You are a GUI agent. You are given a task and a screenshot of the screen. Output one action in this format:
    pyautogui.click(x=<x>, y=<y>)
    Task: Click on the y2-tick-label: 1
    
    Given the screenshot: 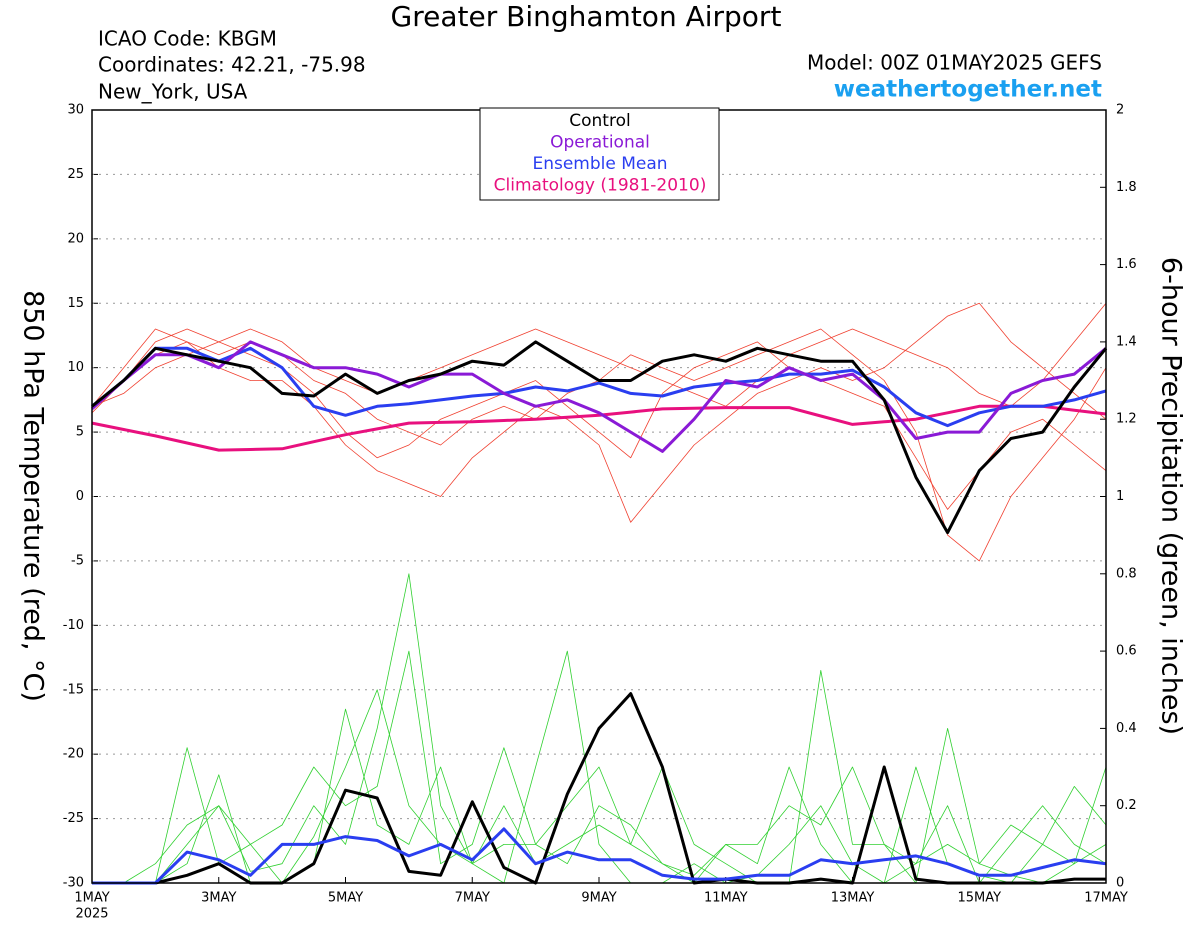 What is the action you would take?
    pyautogui.click(x=1120, y=496)
    